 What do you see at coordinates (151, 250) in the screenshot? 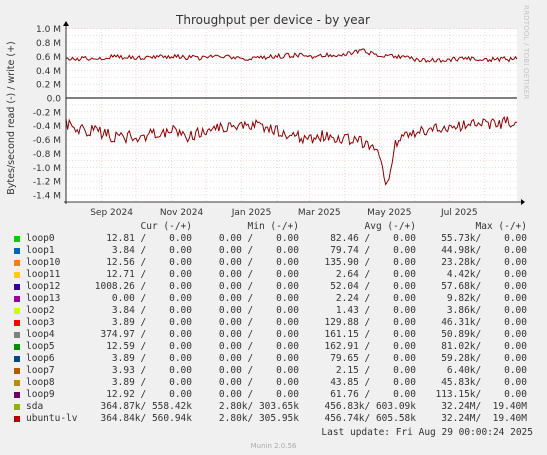
I see `legend-cur: 3.84 / 0.00` at bounding box center [151, 250].